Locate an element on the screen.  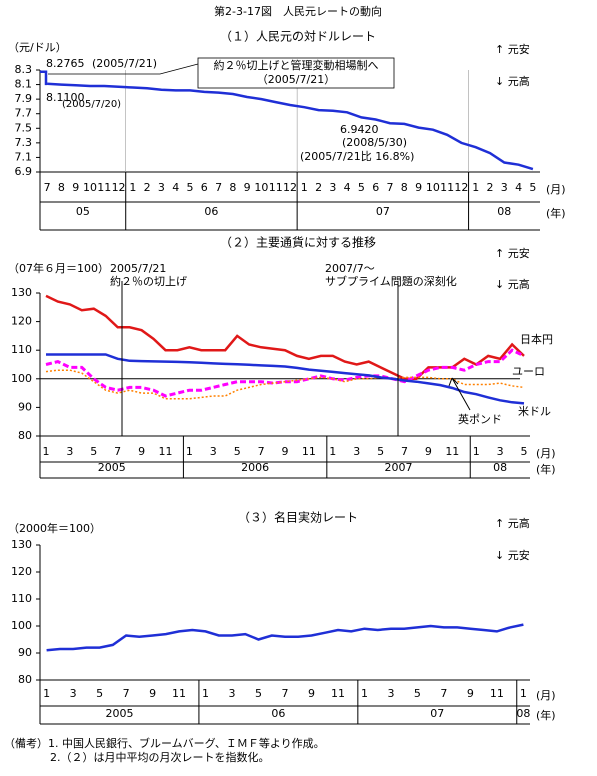
year-label: 2007 is located at coordinates (399, 467).